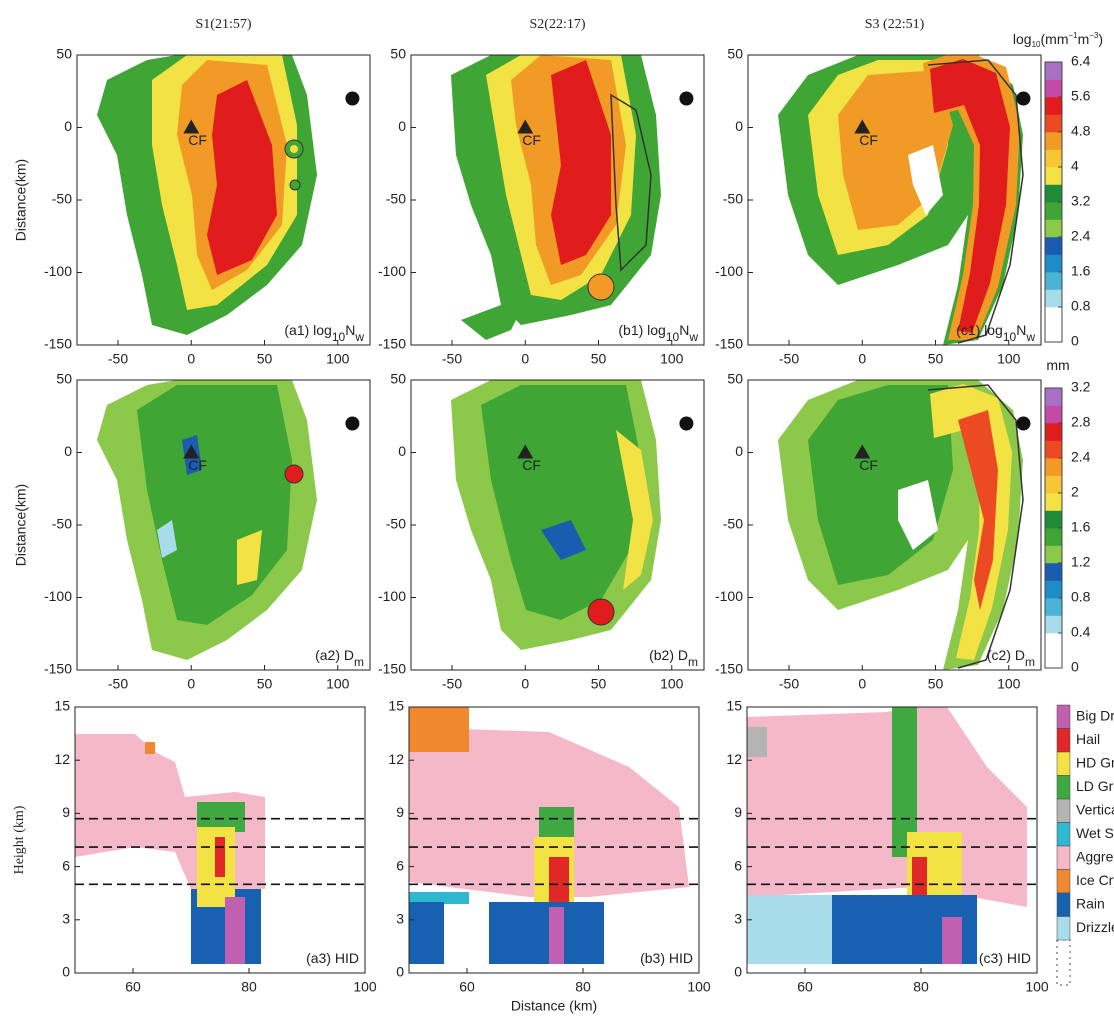 Image resolution: width=1114 pixels, height=1016 pixels. I want to click on colorbar-tick-label: 0, so click(1075, 667).